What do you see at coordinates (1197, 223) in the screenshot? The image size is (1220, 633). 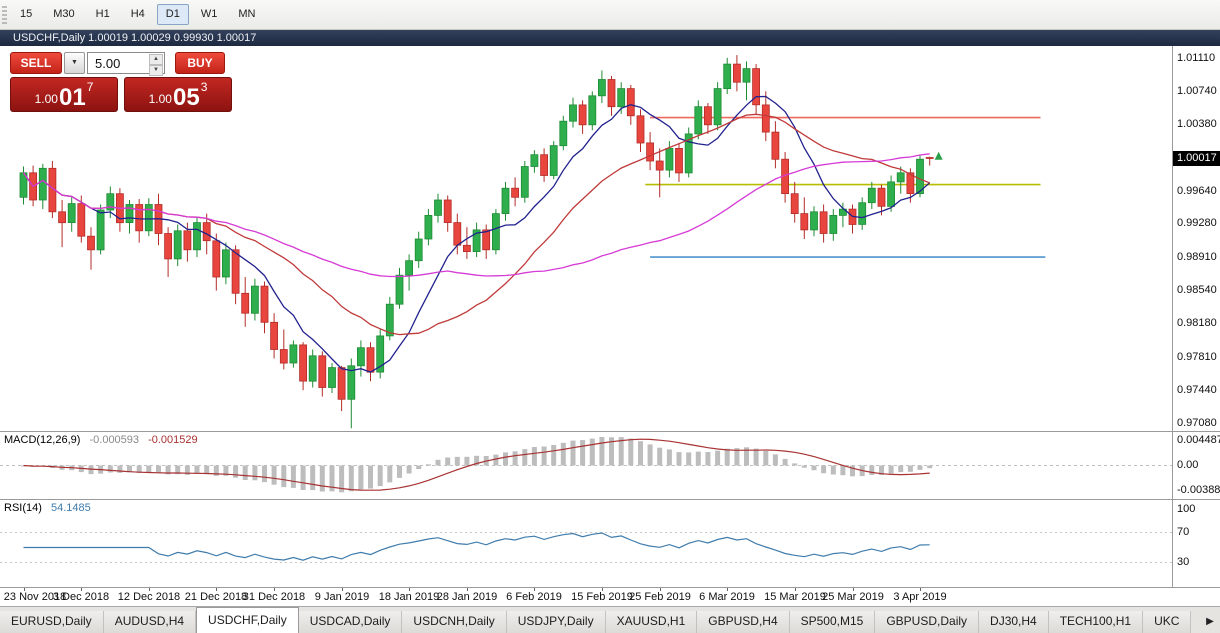 I see `price-axis-label: 0.99280` at bounding box center [1197, 223].